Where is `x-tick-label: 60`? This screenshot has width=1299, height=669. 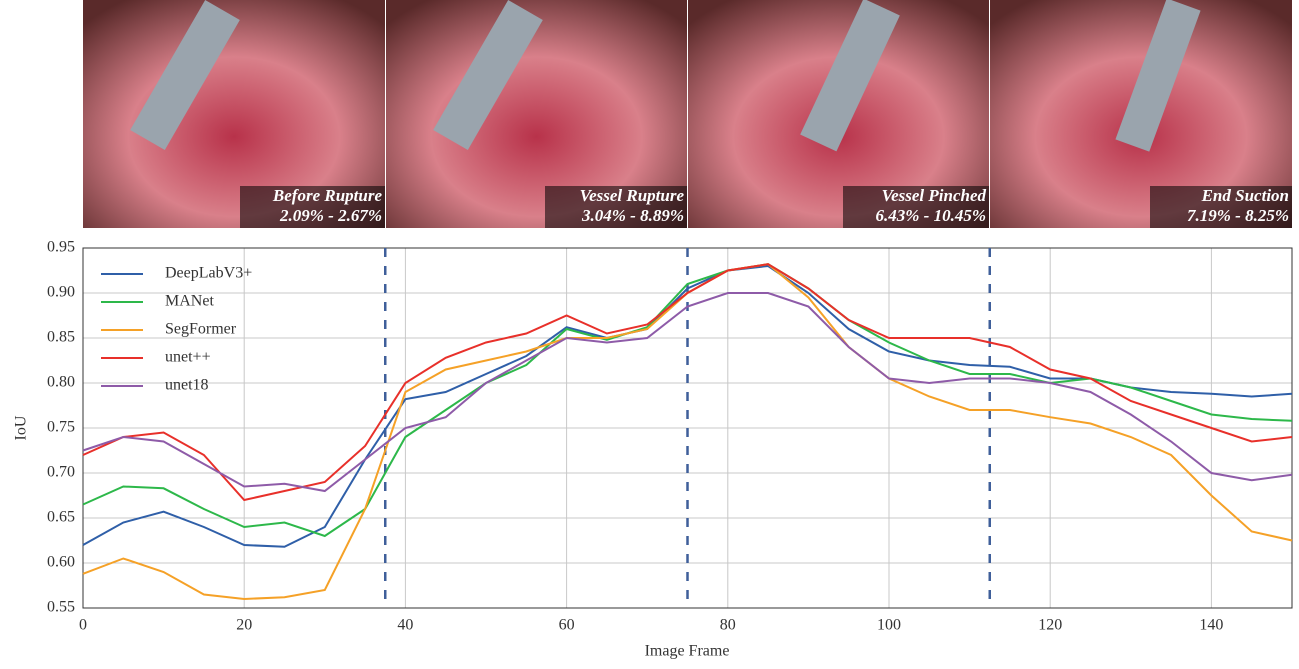 x-tick-label: 60 is located at coordinates (567, 625).